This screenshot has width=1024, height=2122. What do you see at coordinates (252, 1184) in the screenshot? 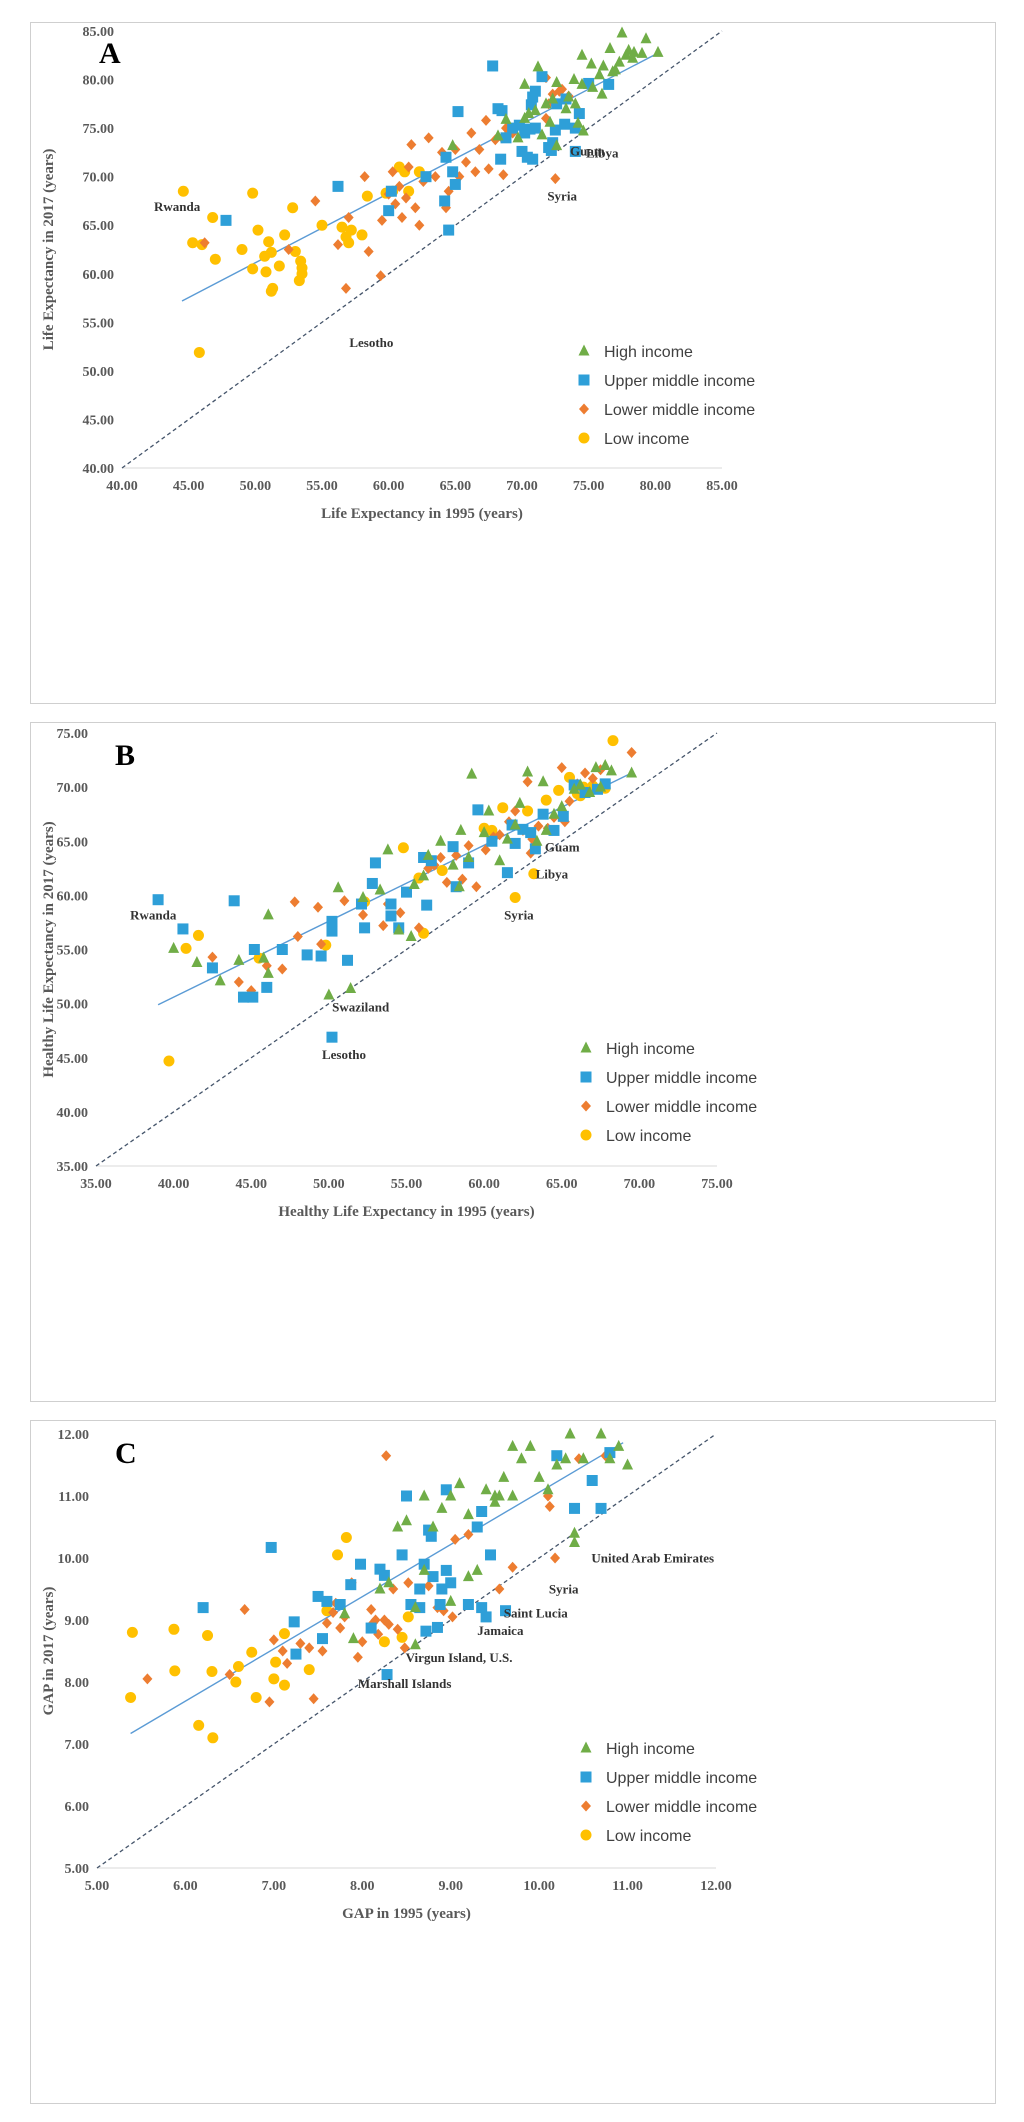
I see `x-tick-label: 45.00` at bounding box center [252, 1184].